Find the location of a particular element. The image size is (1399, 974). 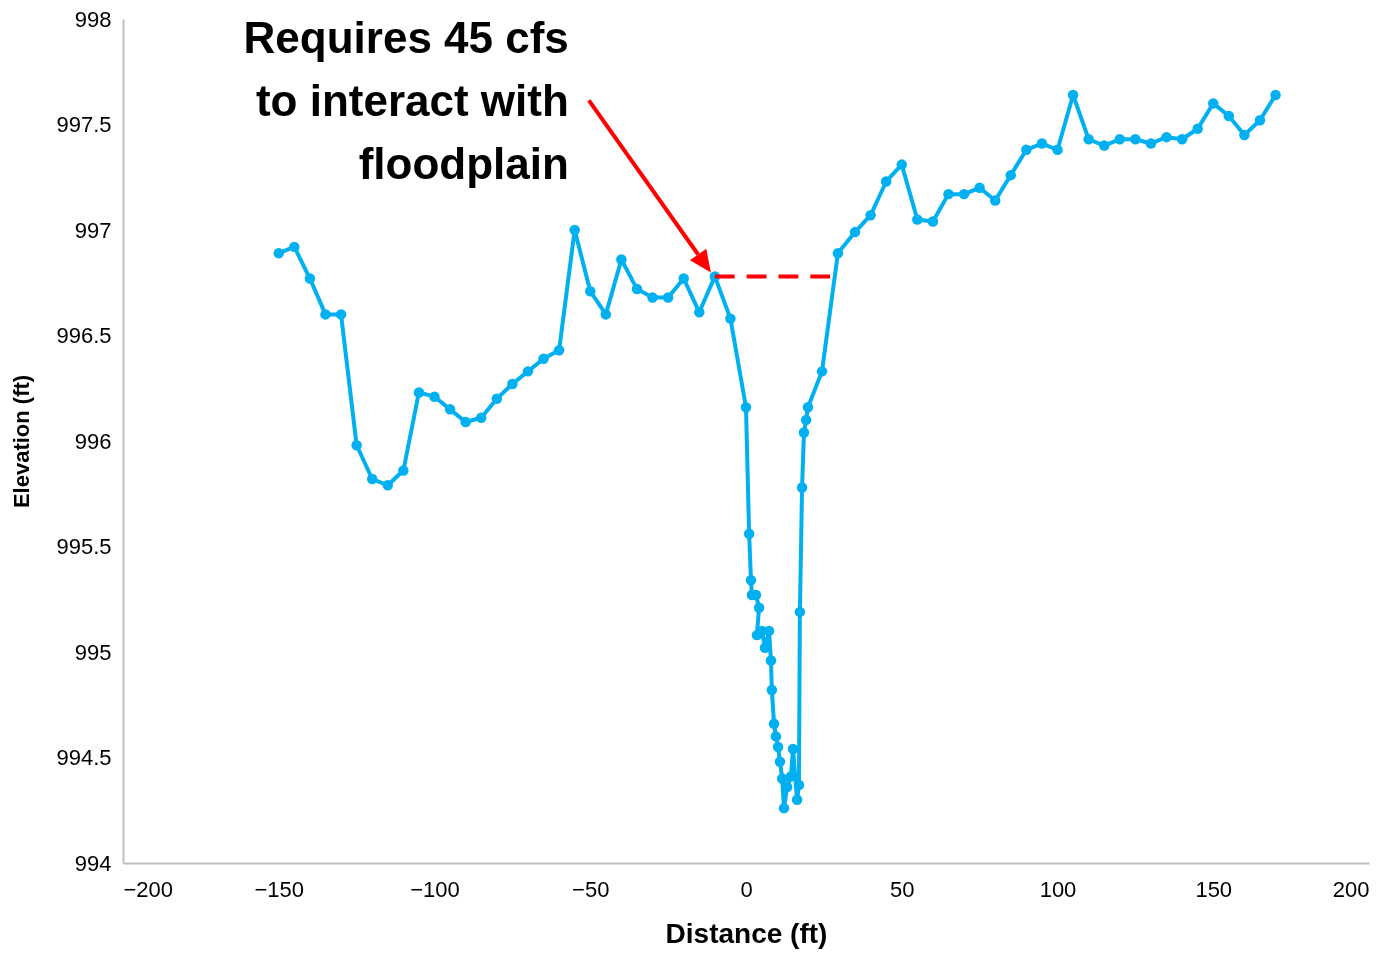

y-tick-label: 995 is located at coordinates (93, 652).